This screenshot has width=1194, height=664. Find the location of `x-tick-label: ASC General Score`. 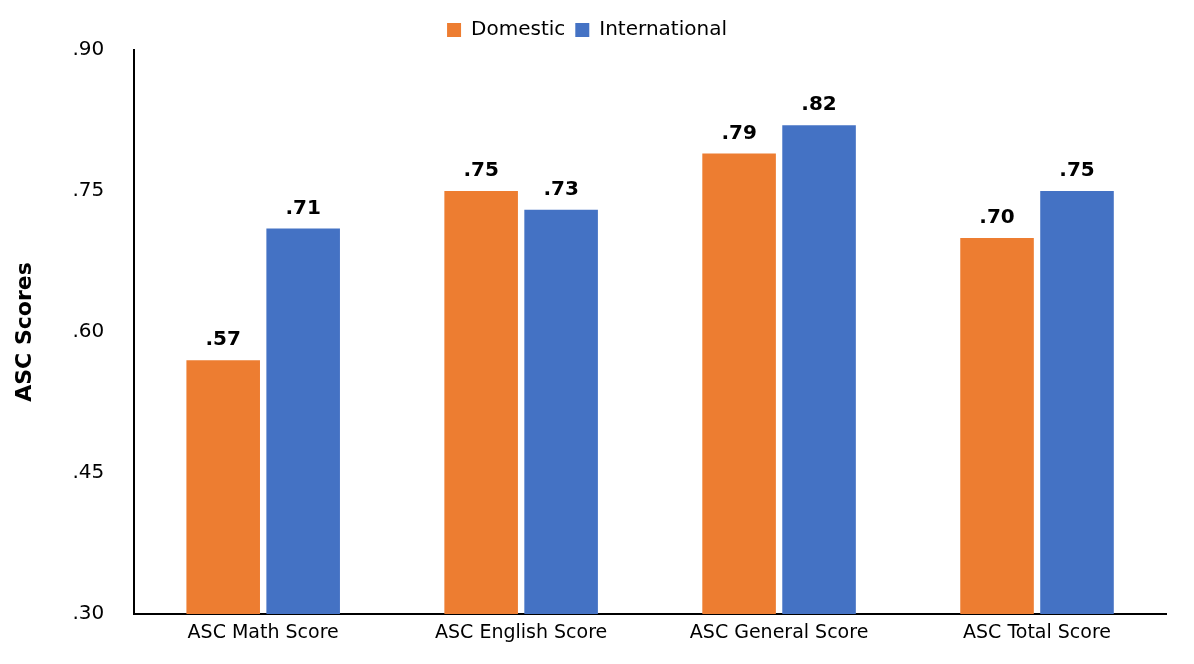

x-tick-label: ASC General Score is located at coordinates (779, 631).